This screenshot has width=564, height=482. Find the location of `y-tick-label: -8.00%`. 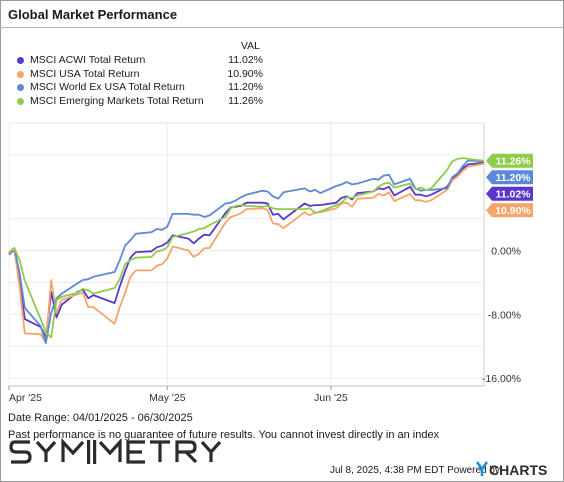

y-tick-label: -8.00% is located at coordinates (504, 315).